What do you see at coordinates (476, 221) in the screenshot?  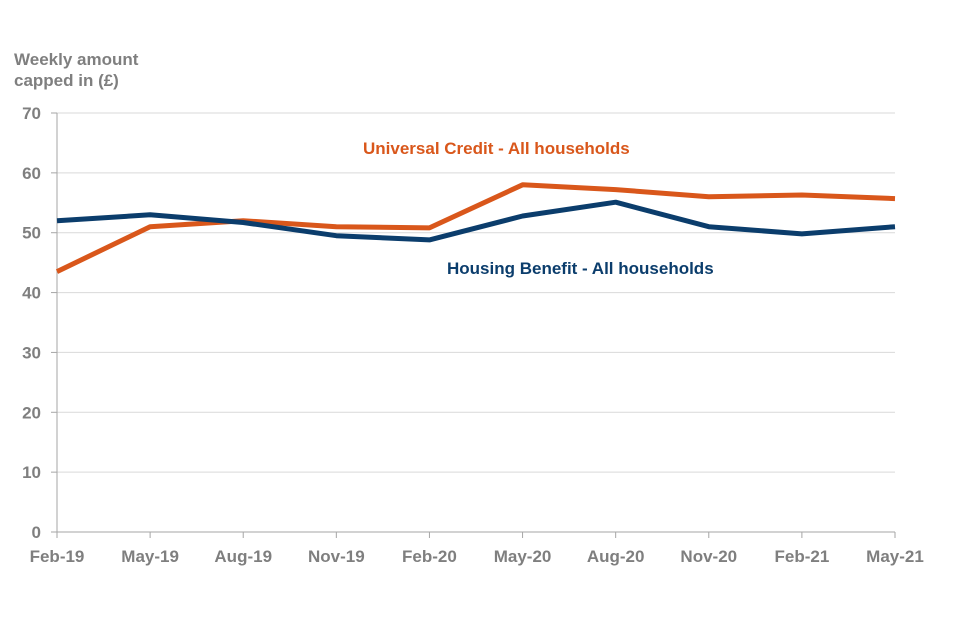 I see `series-line-housing-benefit` at bounding box center [476, 221].